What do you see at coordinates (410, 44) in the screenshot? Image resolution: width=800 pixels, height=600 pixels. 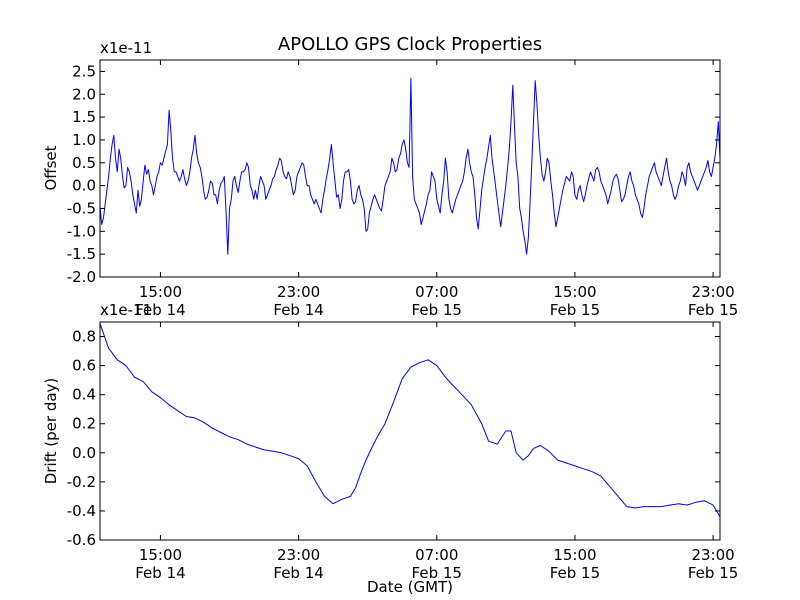 I see `figure-title: APOLLO GPS Clock Properties` at bounding box center [410, 44].